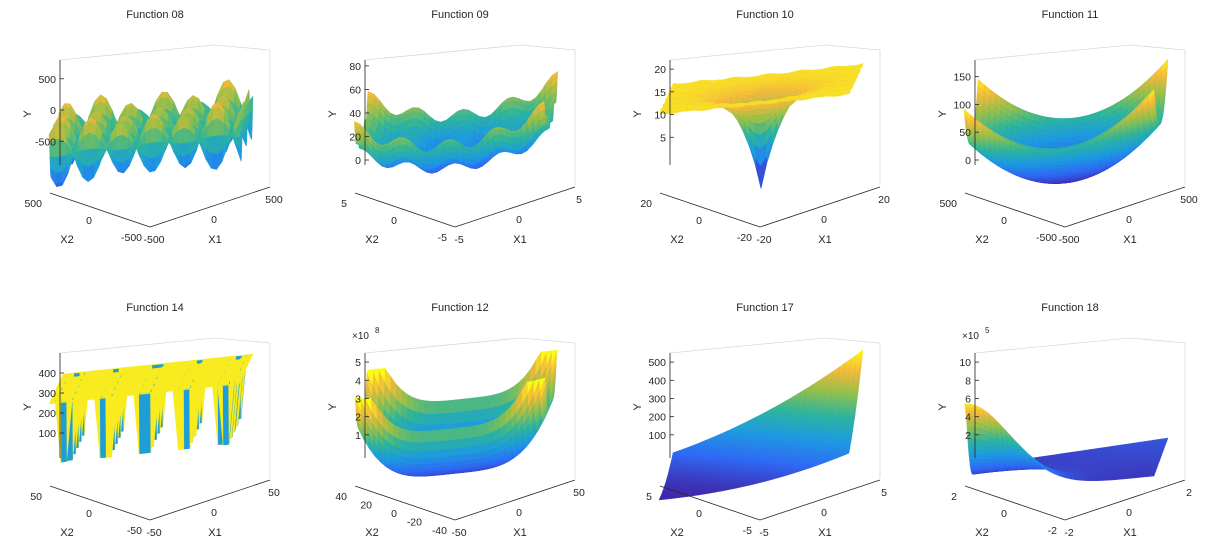  I want to click on surface-schwefel, so click(151, 133).